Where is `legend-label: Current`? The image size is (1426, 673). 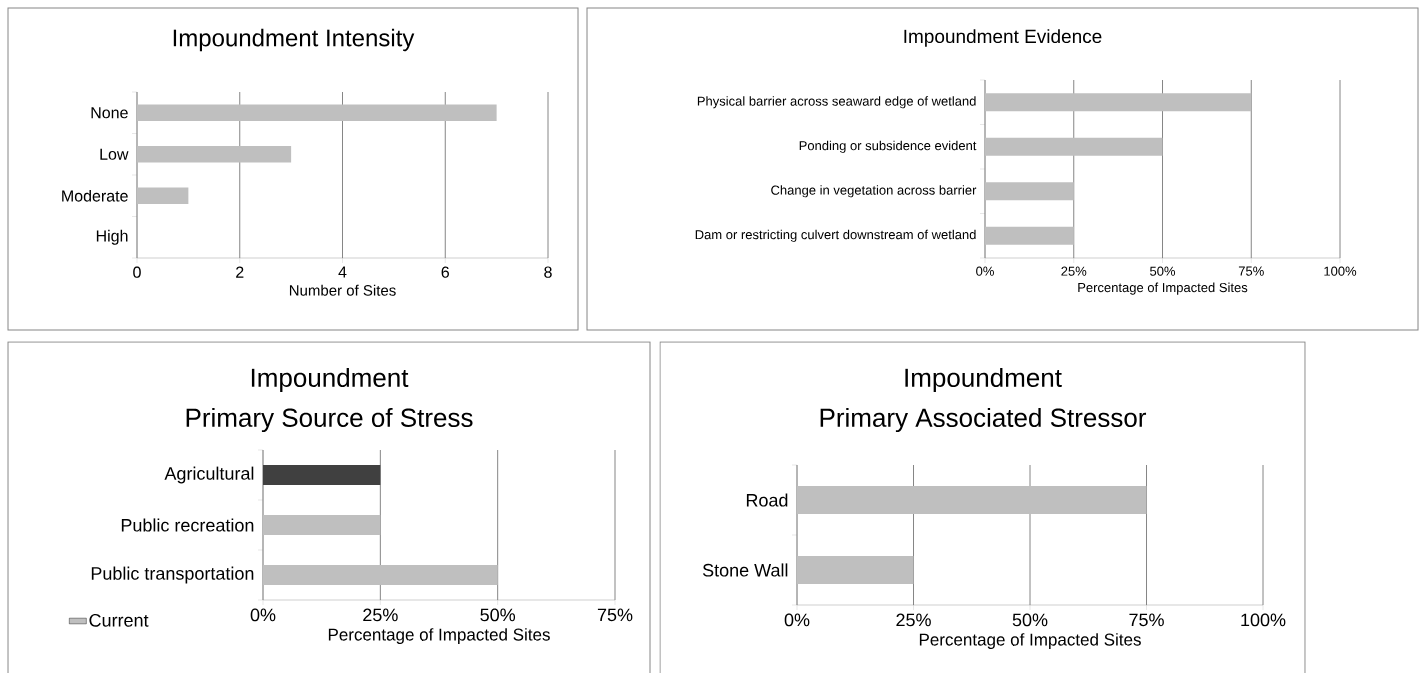
legend-label: Current is located at coordinates (119, 620).